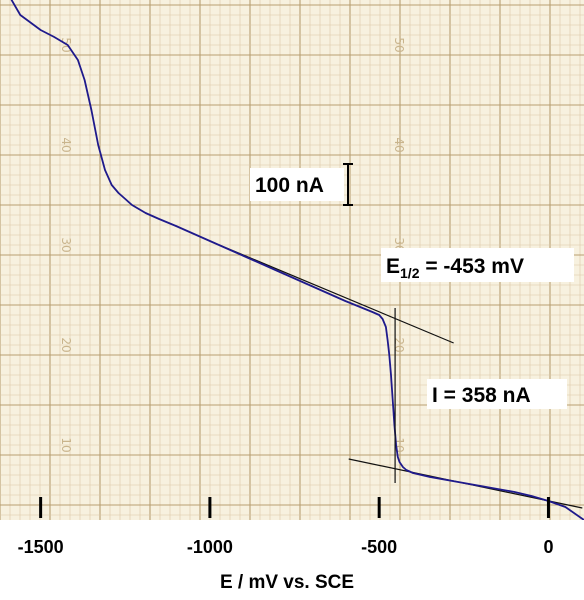 Image resolution: width=584 pixels, height=600 pixels. Describe the element at coordinates (399, 44) in the screenshot. I see `chart-paper-number: 50` at that location.